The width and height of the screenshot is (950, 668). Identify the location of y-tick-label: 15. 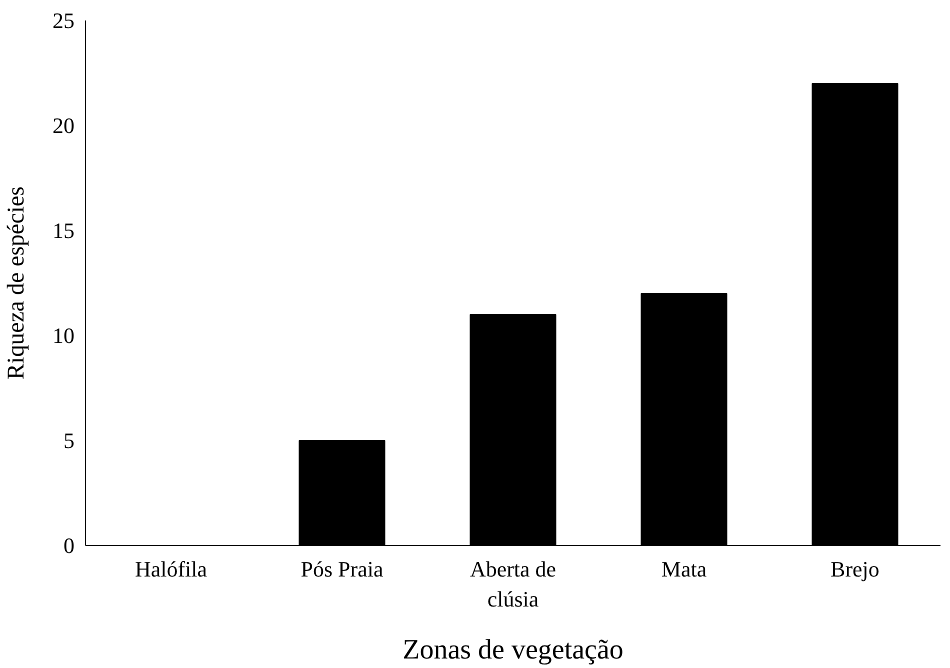
(63, 230).